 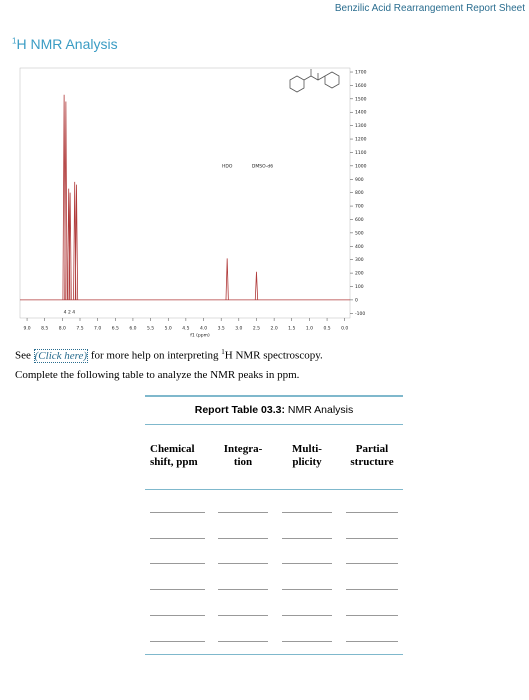 I want to click on x-tick-label: 3.0, so click(x=238, y=329).